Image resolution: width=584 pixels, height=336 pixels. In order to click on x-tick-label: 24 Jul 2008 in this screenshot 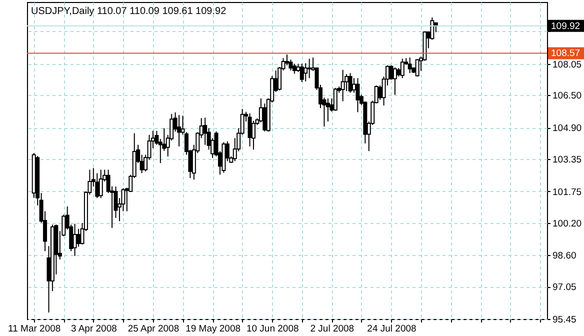, I will do `click(391, 329)`.